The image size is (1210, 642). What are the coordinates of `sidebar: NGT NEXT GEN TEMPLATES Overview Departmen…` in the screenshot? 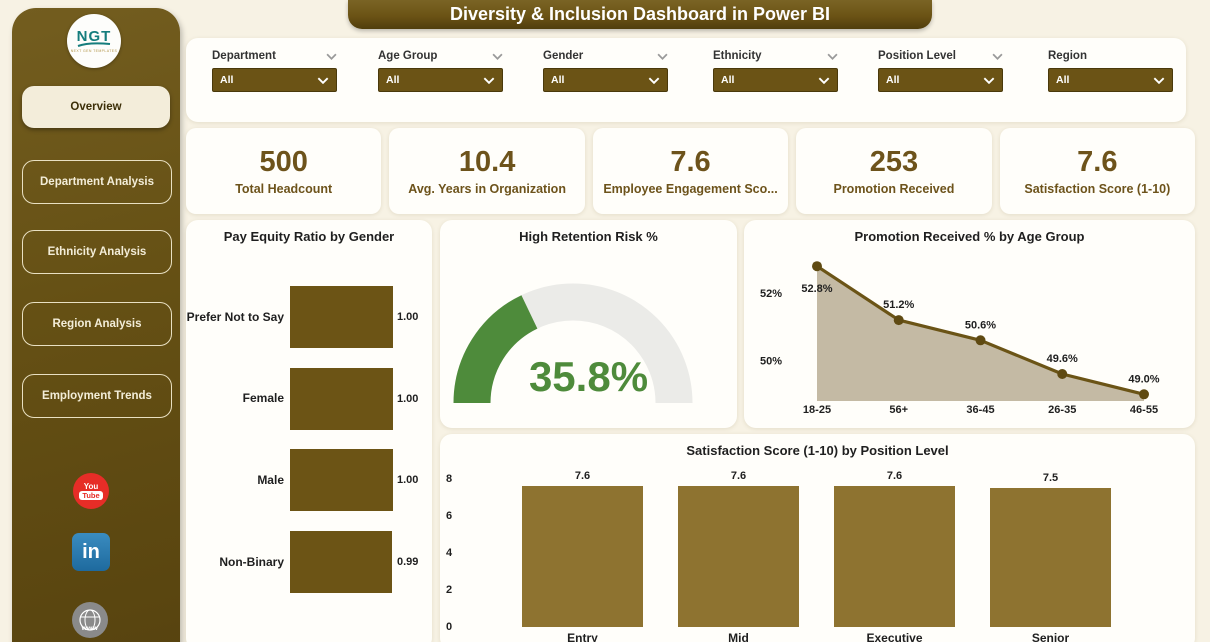 It's located at (96, 325).